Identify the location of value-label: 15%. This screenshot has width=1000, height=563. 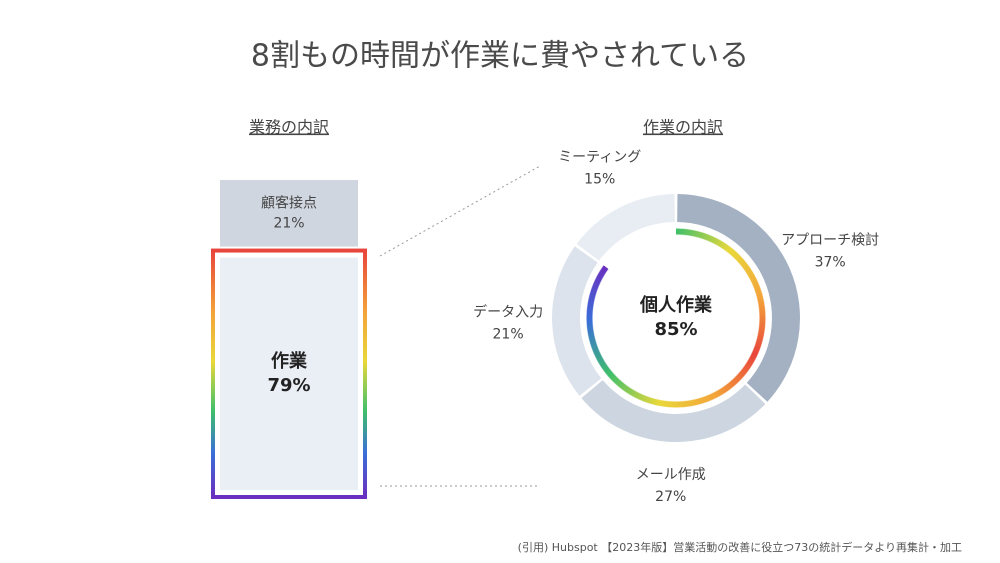
(599, 179).